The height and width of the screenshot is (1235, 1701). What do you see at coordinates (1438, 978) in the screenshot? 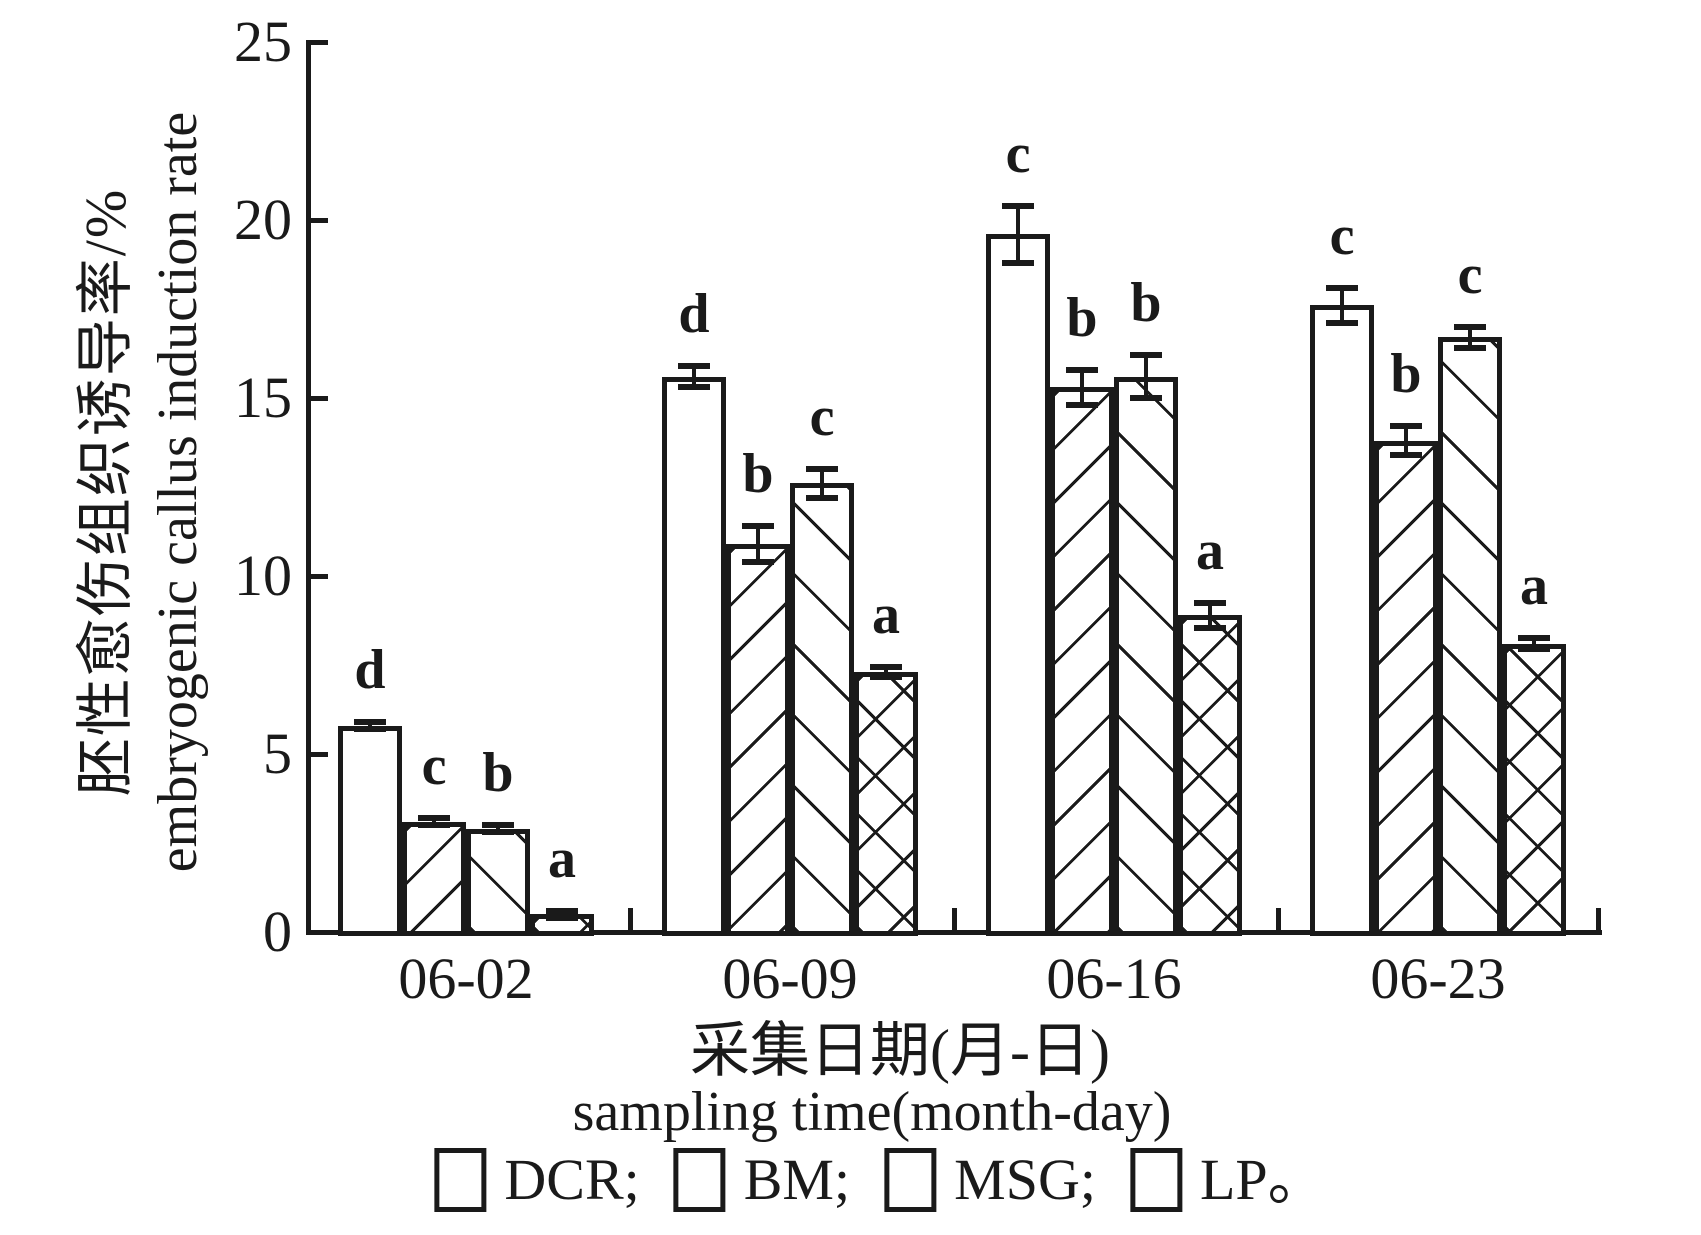
I see `x-category-label: 06-23` at bounding box center [1438, 978].